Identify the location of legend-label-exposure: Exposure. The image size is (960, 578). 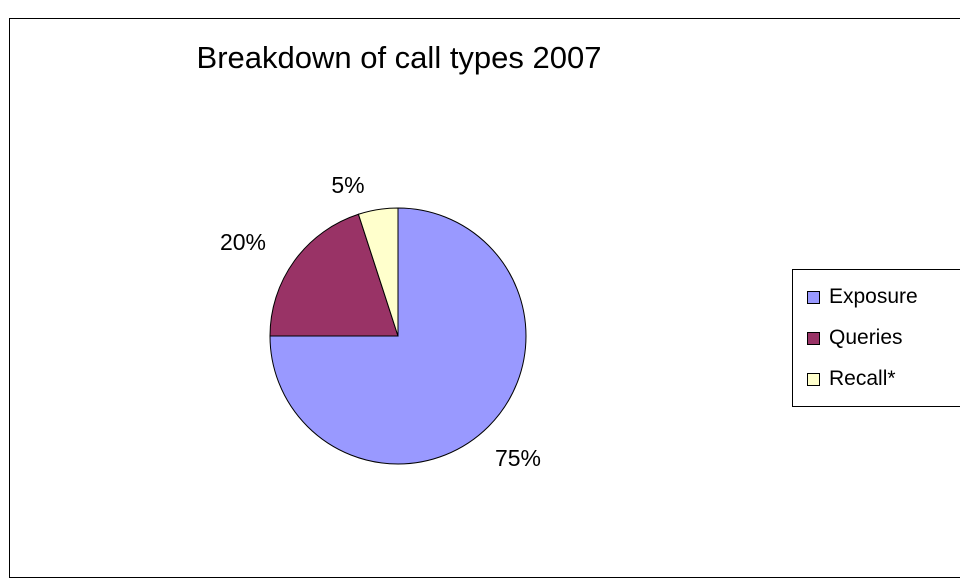
(873, 296).